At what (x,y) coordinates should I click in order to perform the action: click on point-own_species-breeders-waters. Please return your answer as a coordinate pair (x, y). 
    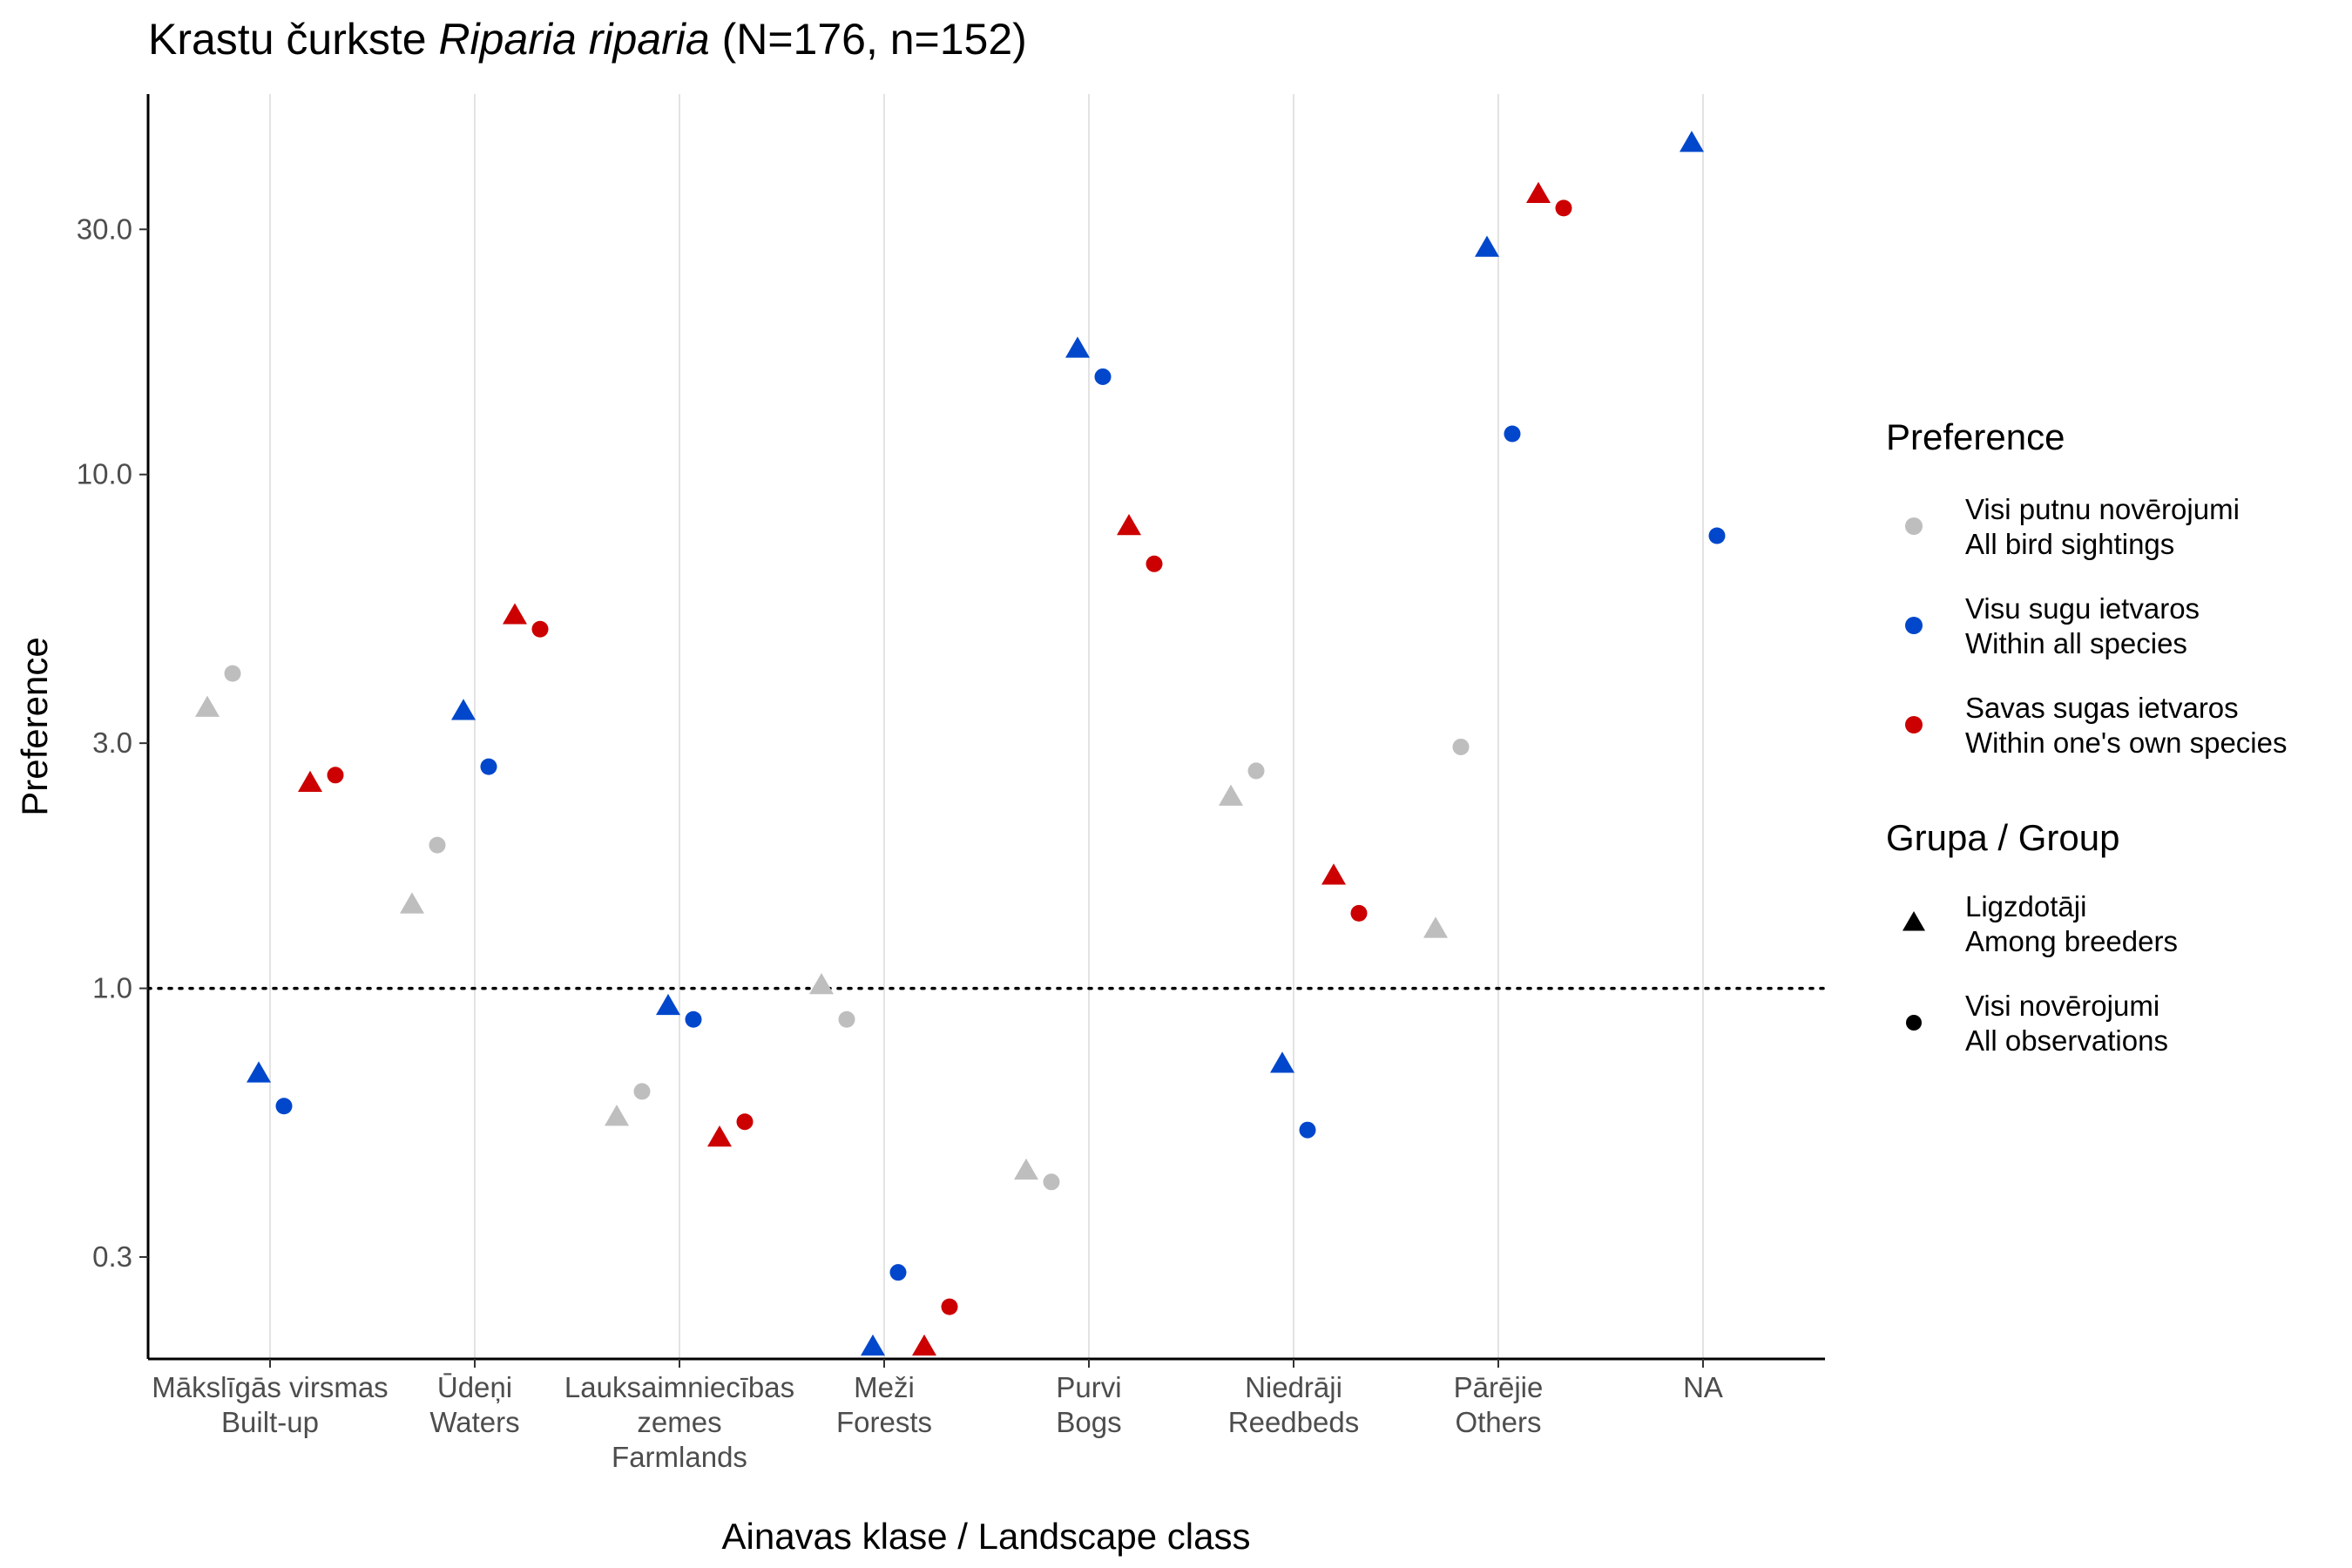
    Looking at the image, I should click on (515, 614).